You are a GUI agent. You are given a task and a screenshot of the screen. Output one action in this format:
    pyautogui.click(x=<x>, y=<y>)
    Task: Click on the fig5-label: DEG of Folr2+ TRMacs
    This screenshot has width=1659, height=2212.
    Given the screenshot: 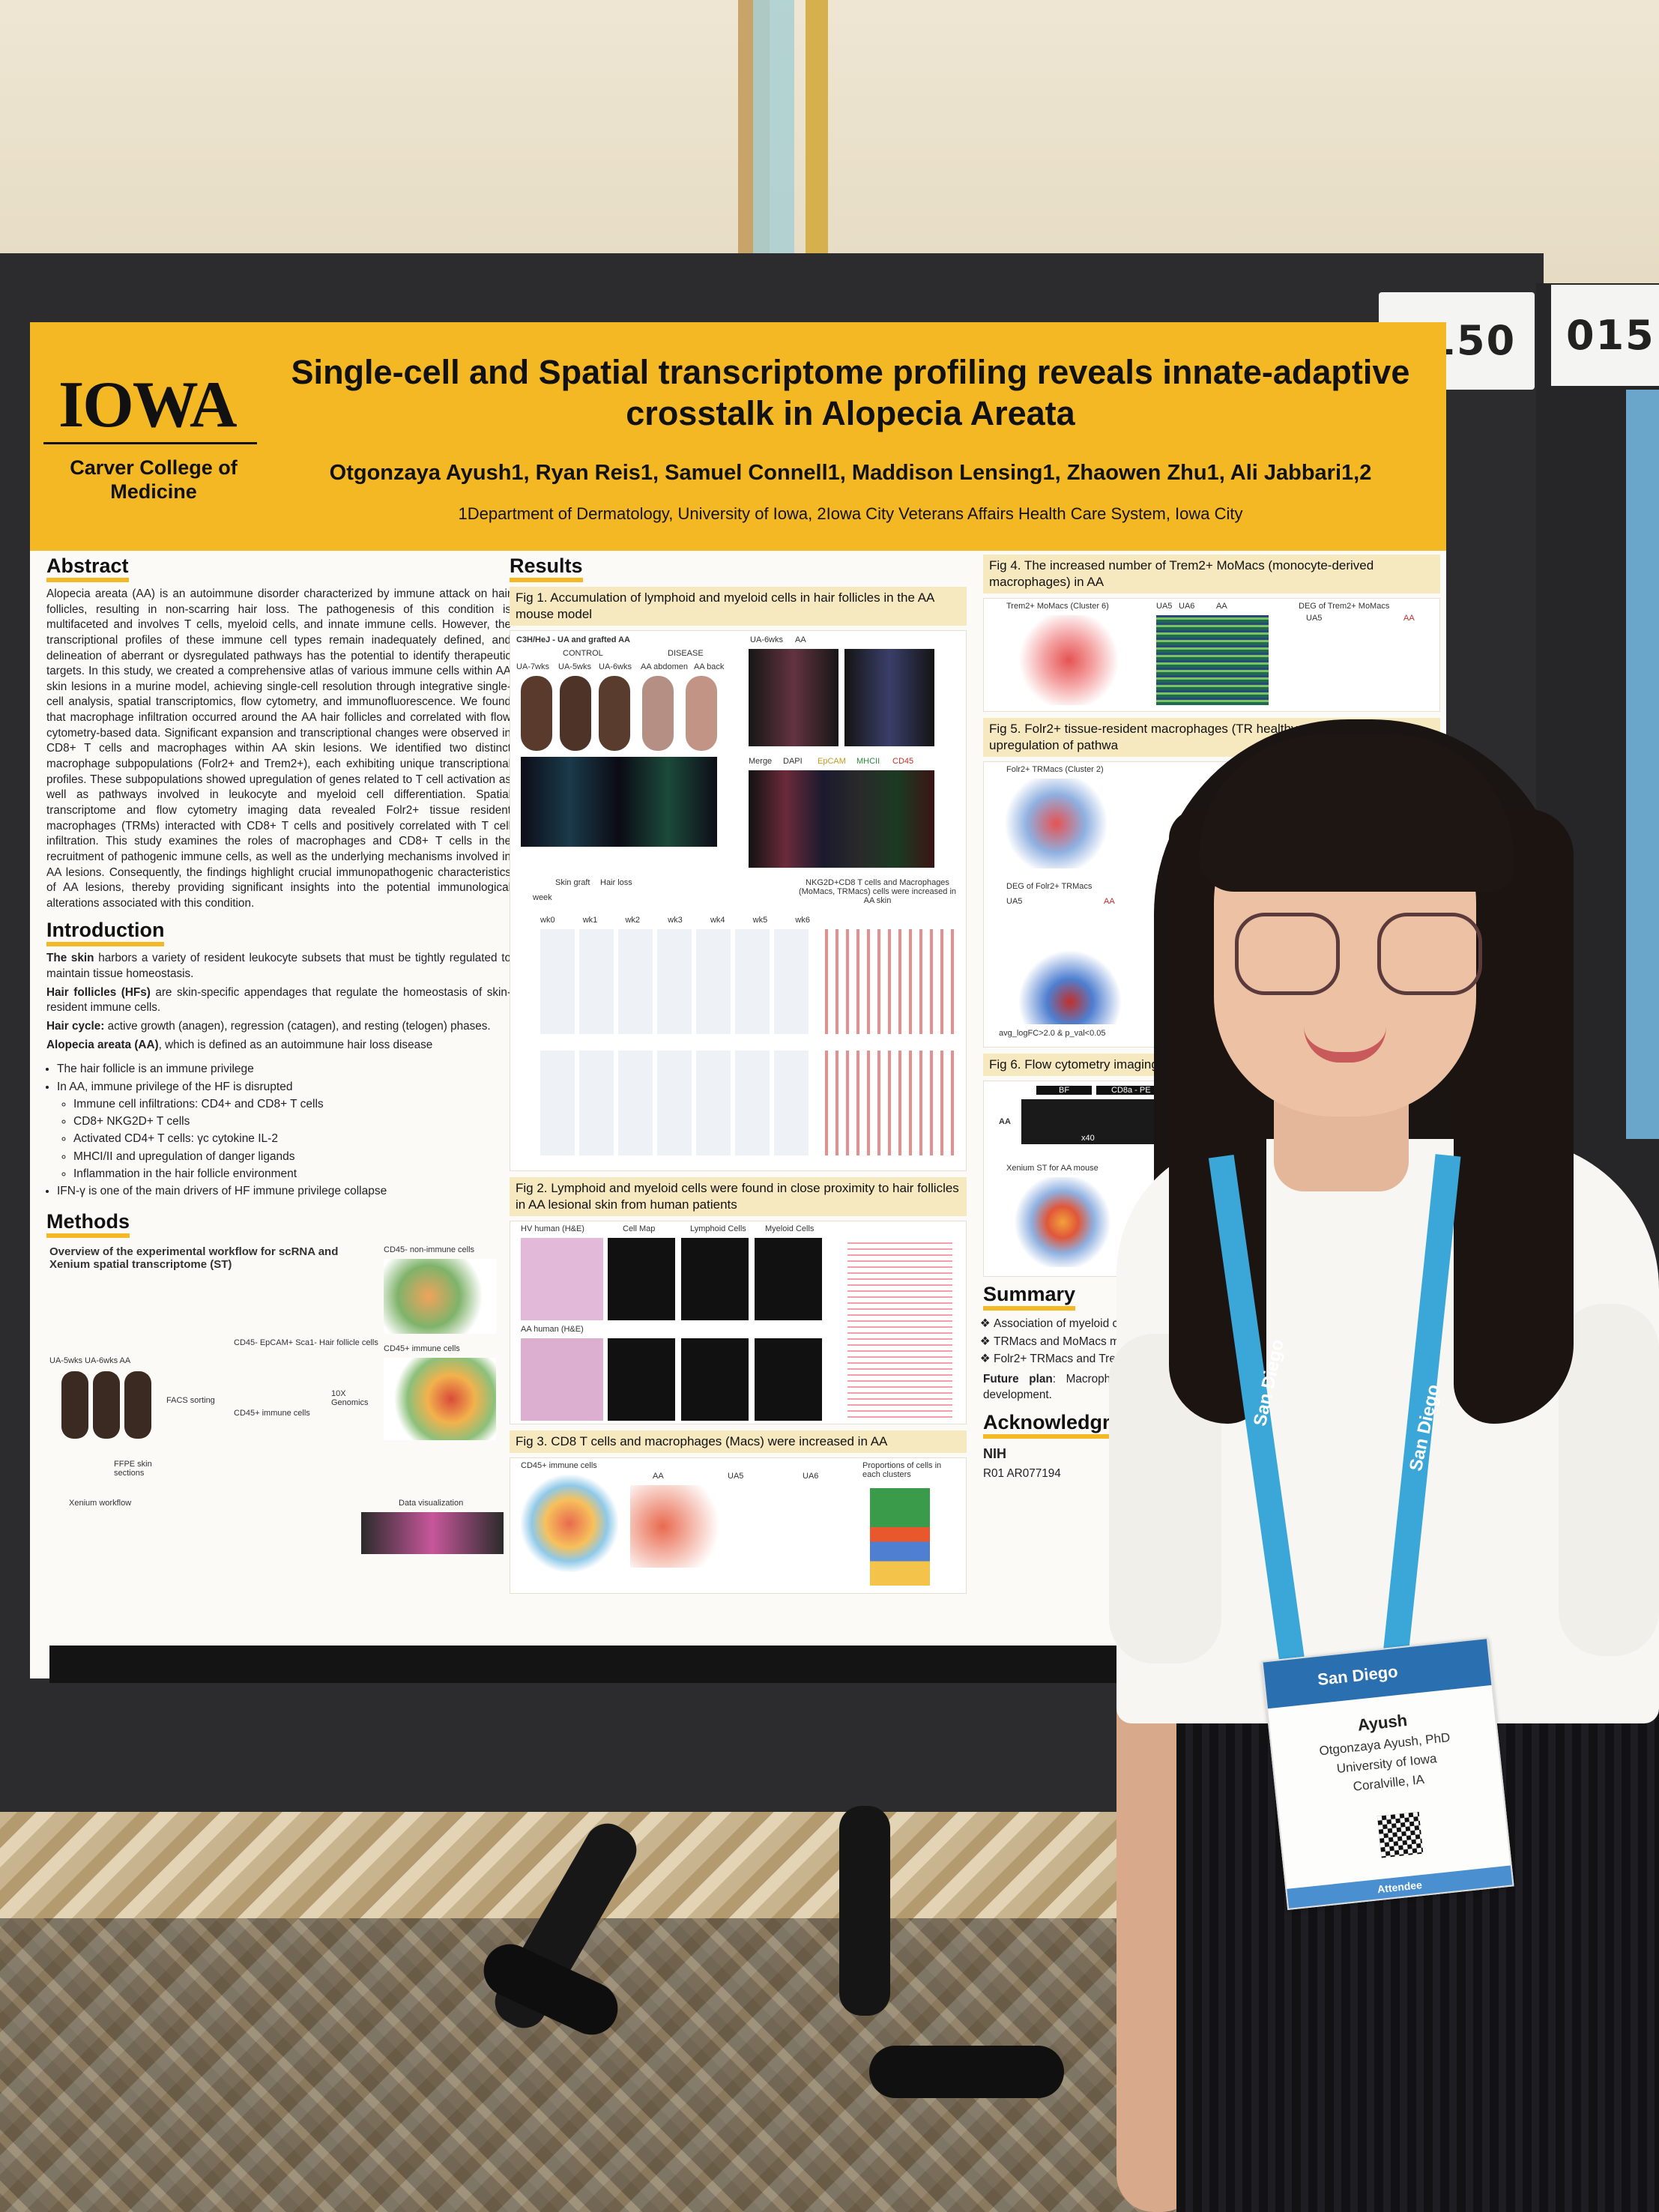 What is the action you would take?
    pyautogui.click(x=1049, y=887)
    